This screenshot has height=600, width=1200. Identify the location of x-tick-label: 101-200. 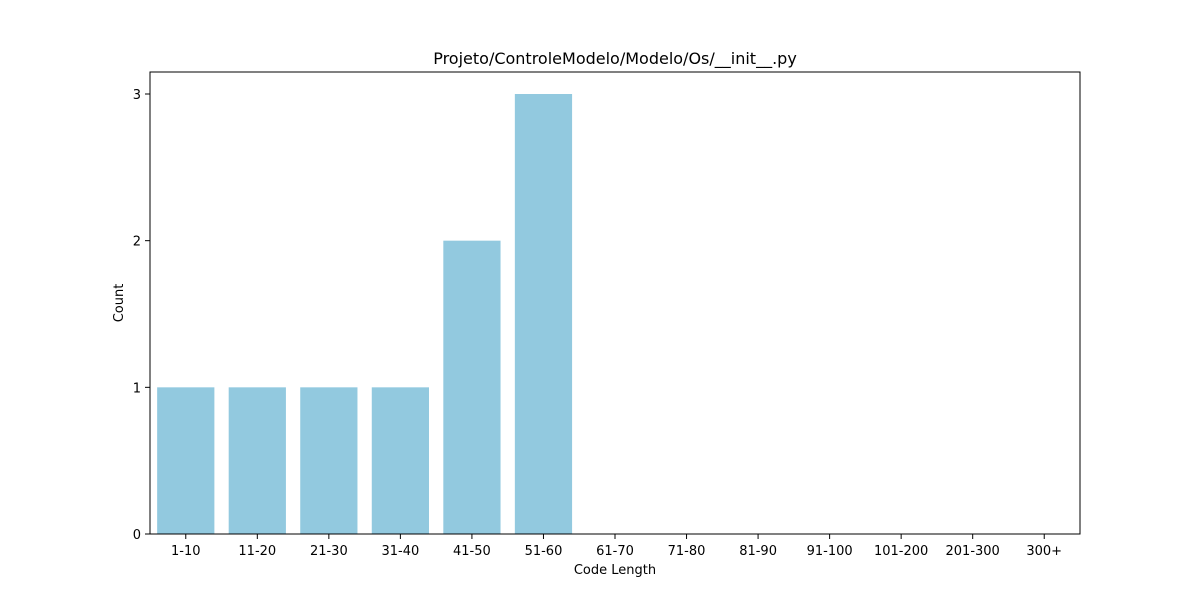
(901, 551).